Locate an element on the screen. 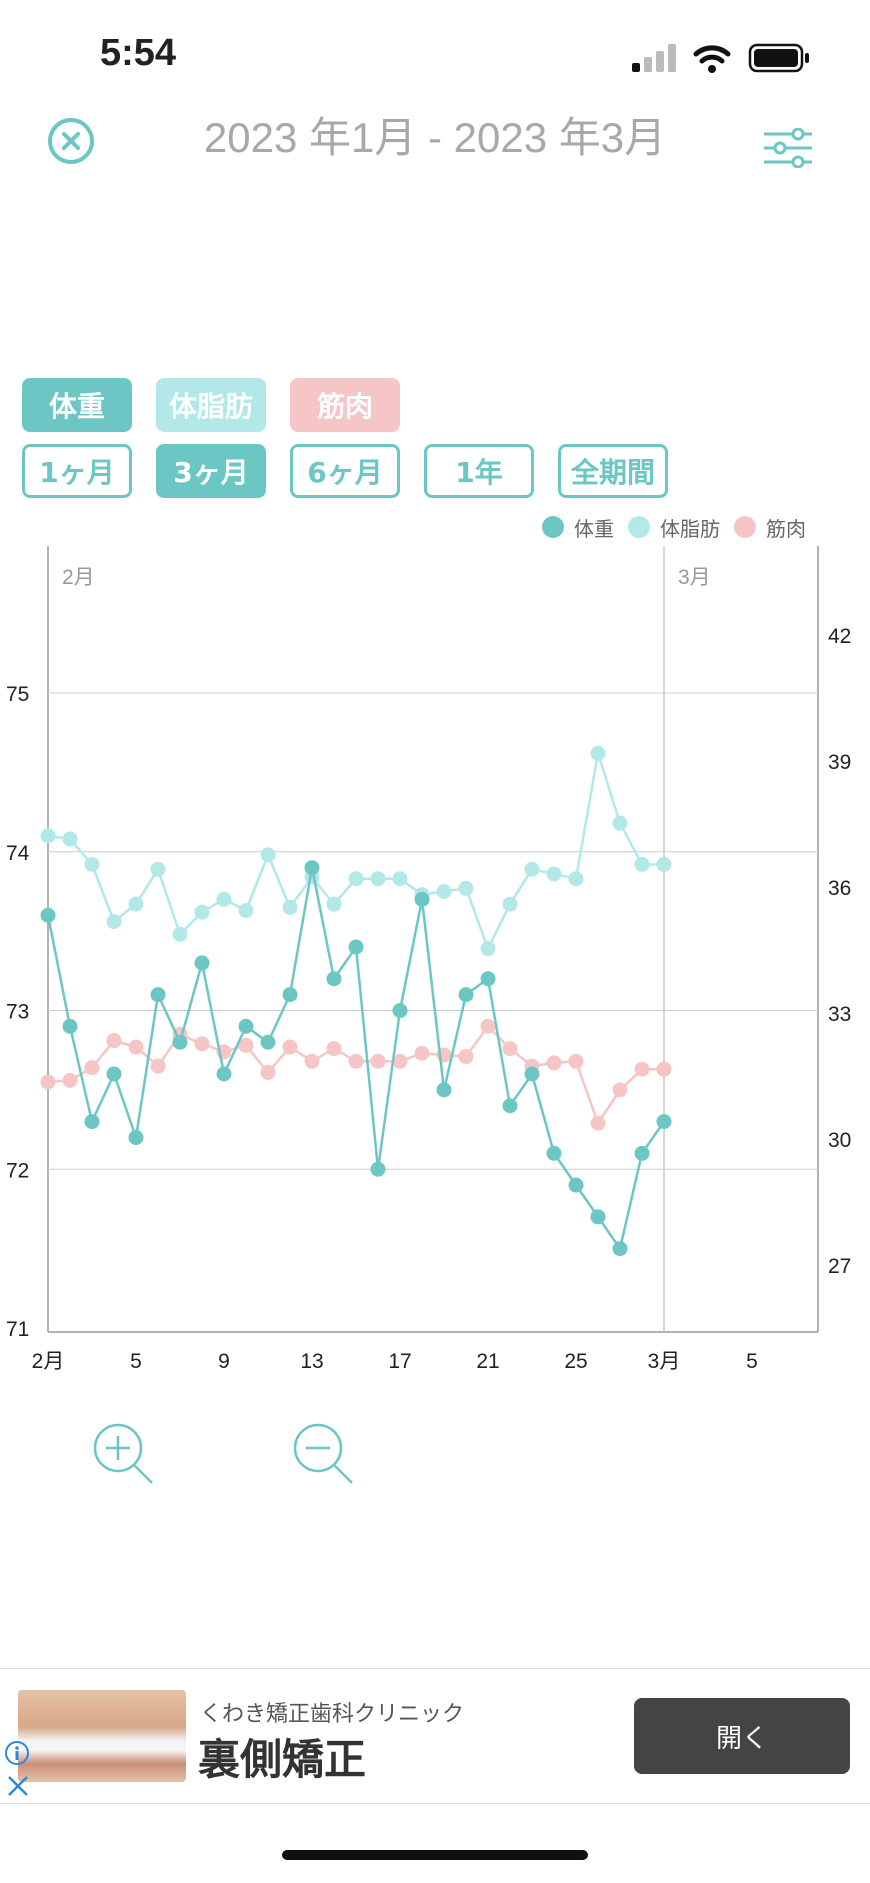  period-3-months: 3ヶ月 is located at coordinates (211, 471).